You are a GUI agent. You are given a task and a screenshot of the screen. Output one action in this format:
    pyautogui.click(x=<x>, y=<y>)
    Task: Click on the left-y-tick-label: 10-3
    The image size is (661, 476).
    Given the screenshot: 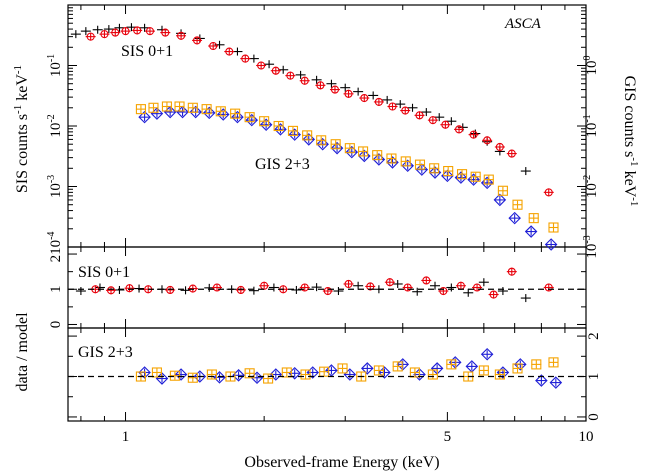 What is the action you would take?
    pyautogui.click(x=55, y=186)
    